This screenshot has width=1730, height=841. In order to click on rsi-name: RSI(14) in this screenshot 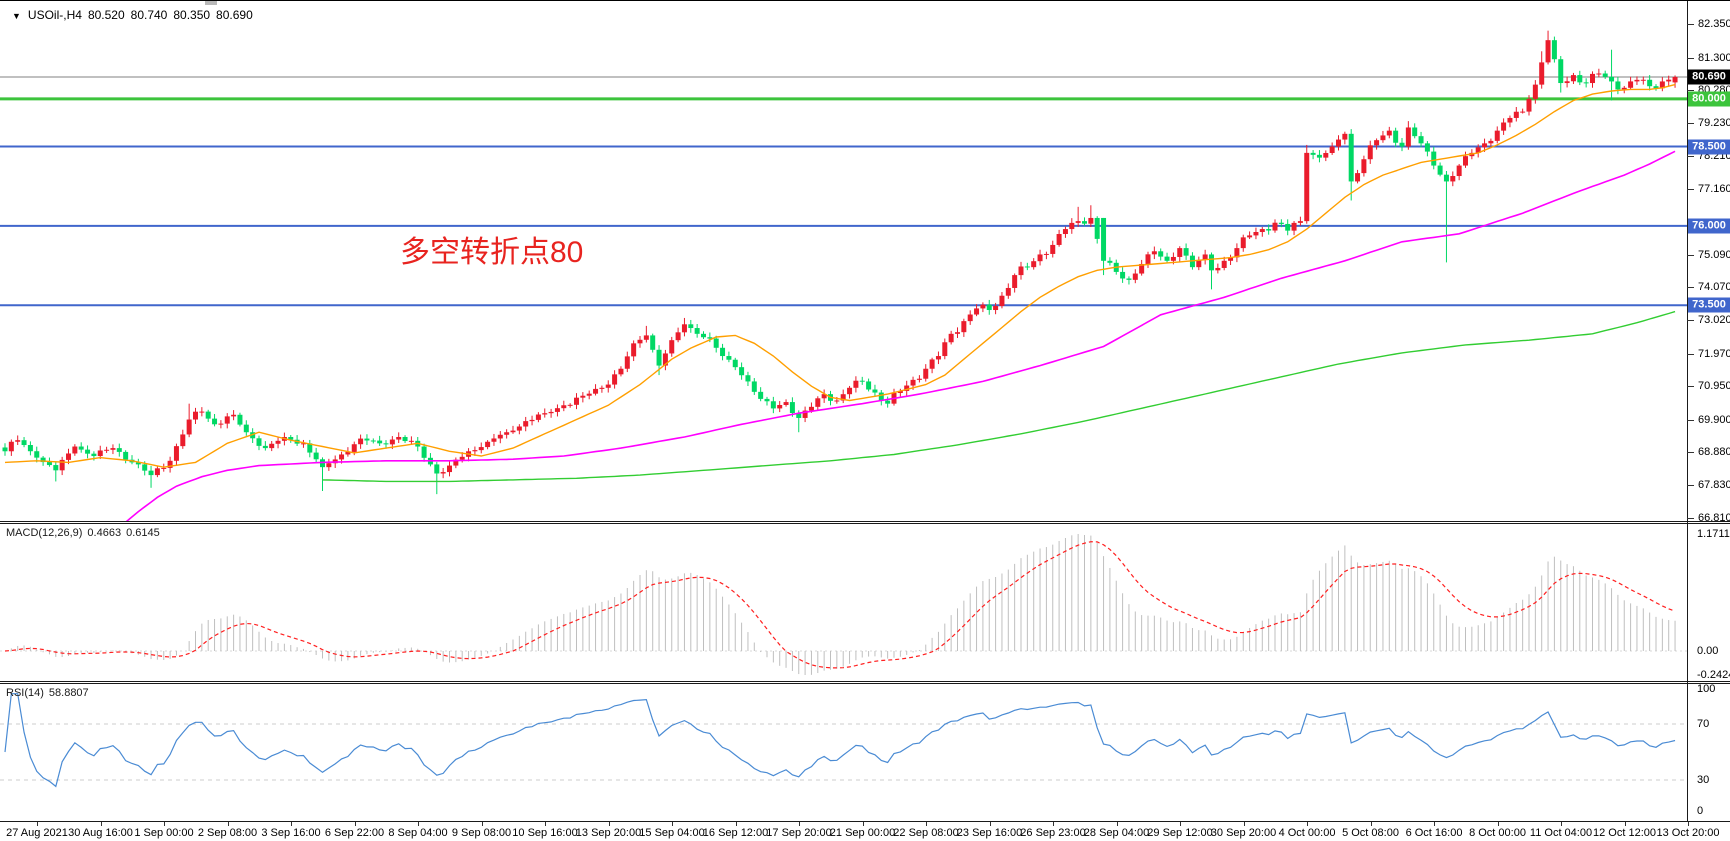, I will do `click(25, 693)`.